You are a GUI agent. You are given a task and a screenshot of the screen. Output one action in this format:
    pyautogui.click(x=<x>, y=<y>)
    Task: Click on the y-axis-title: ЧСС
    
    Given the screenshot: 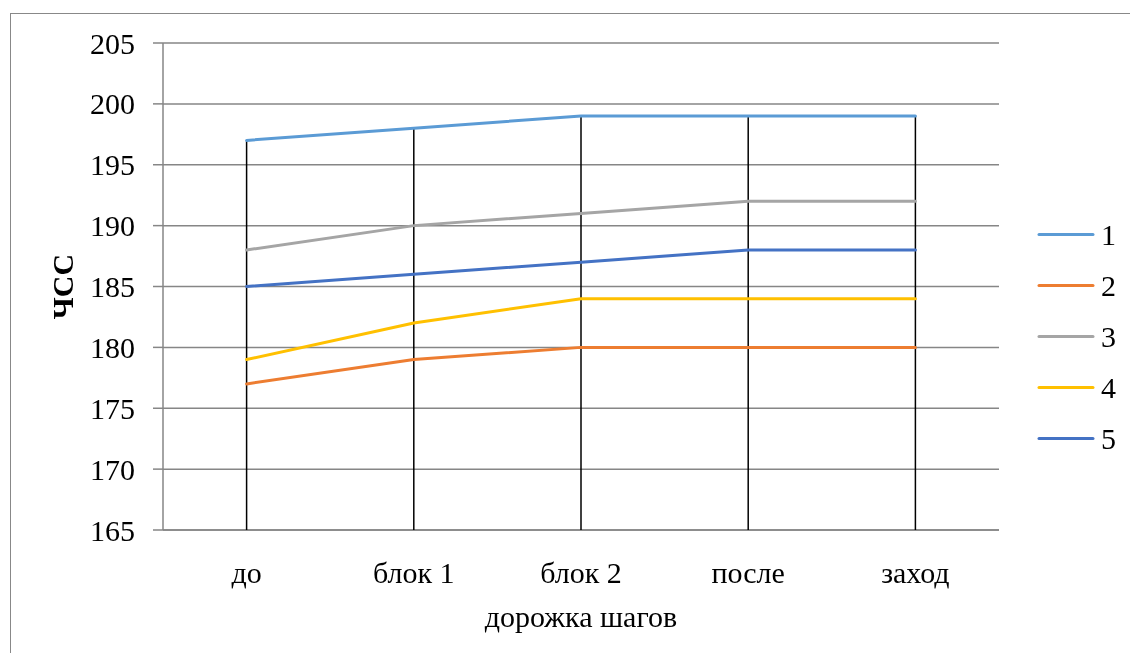 What is the action you would take?
    pyautogui.click(x=62, y=286)
    